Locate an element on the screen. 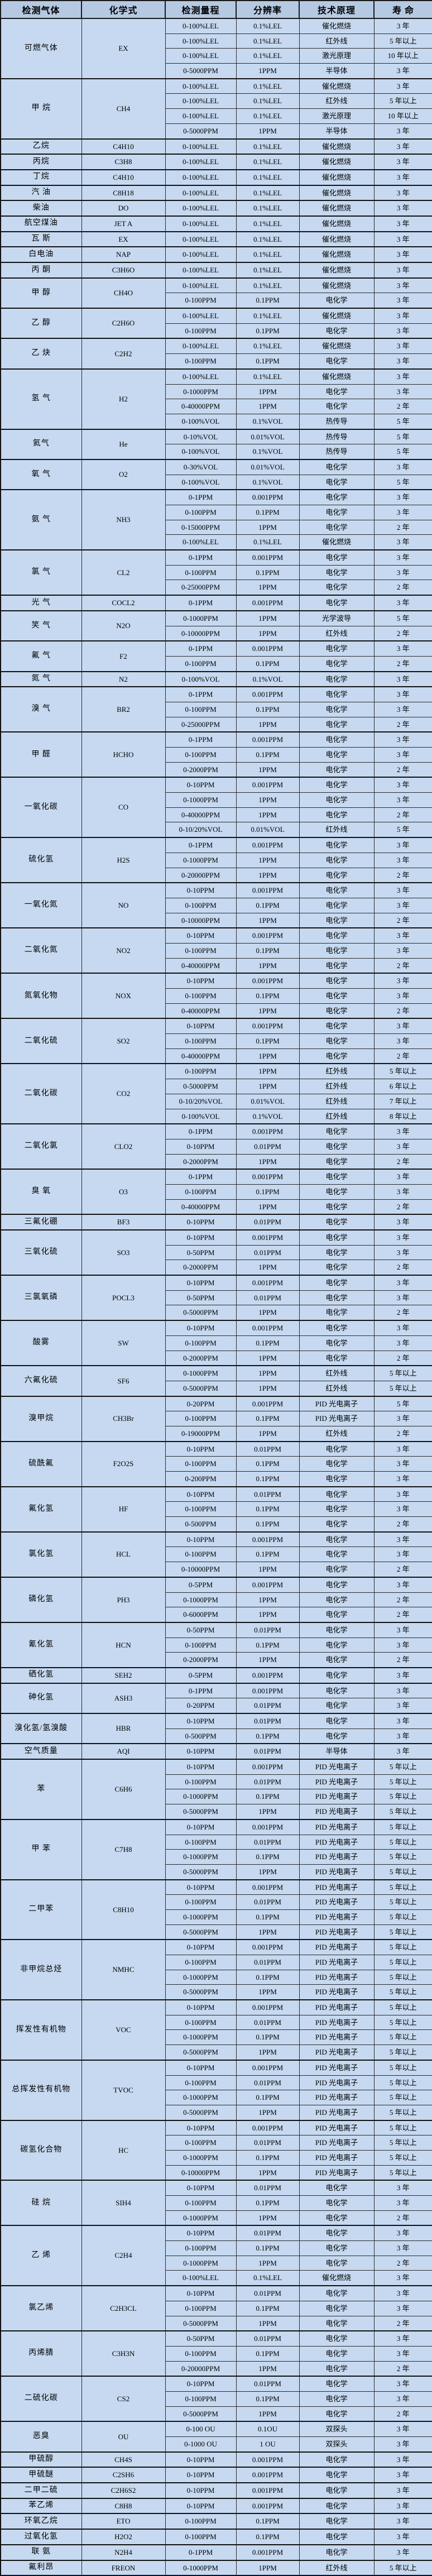 The width and height of the screenshot is (432, 2576). lifespan-cell: 10 年以上 is located at coordinates (402, 116).